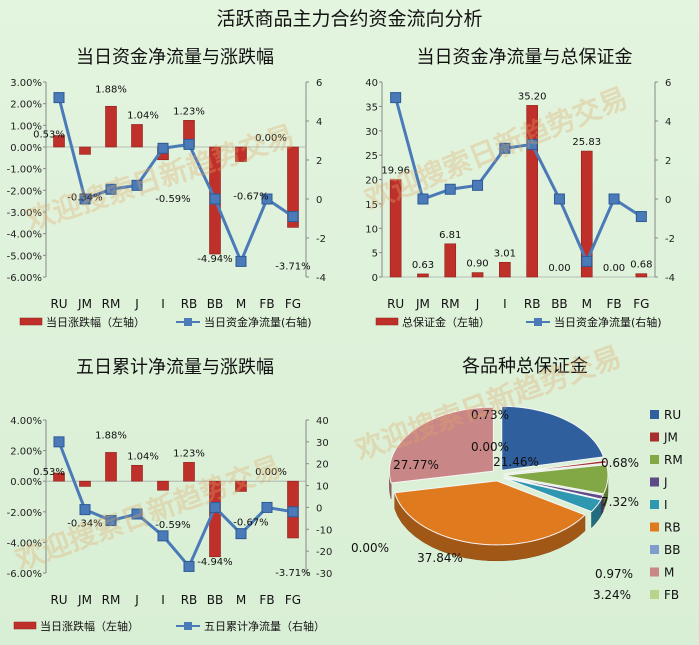 This screenshot has height=645, width=699. I want to click on pie-legend-label: I, so click(666, 505).